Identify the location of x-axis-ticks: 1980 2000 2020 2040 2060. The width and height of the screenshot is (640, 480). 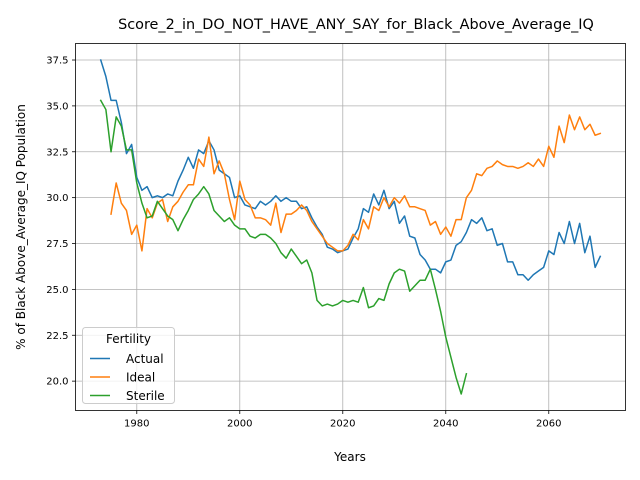
(342, 420).